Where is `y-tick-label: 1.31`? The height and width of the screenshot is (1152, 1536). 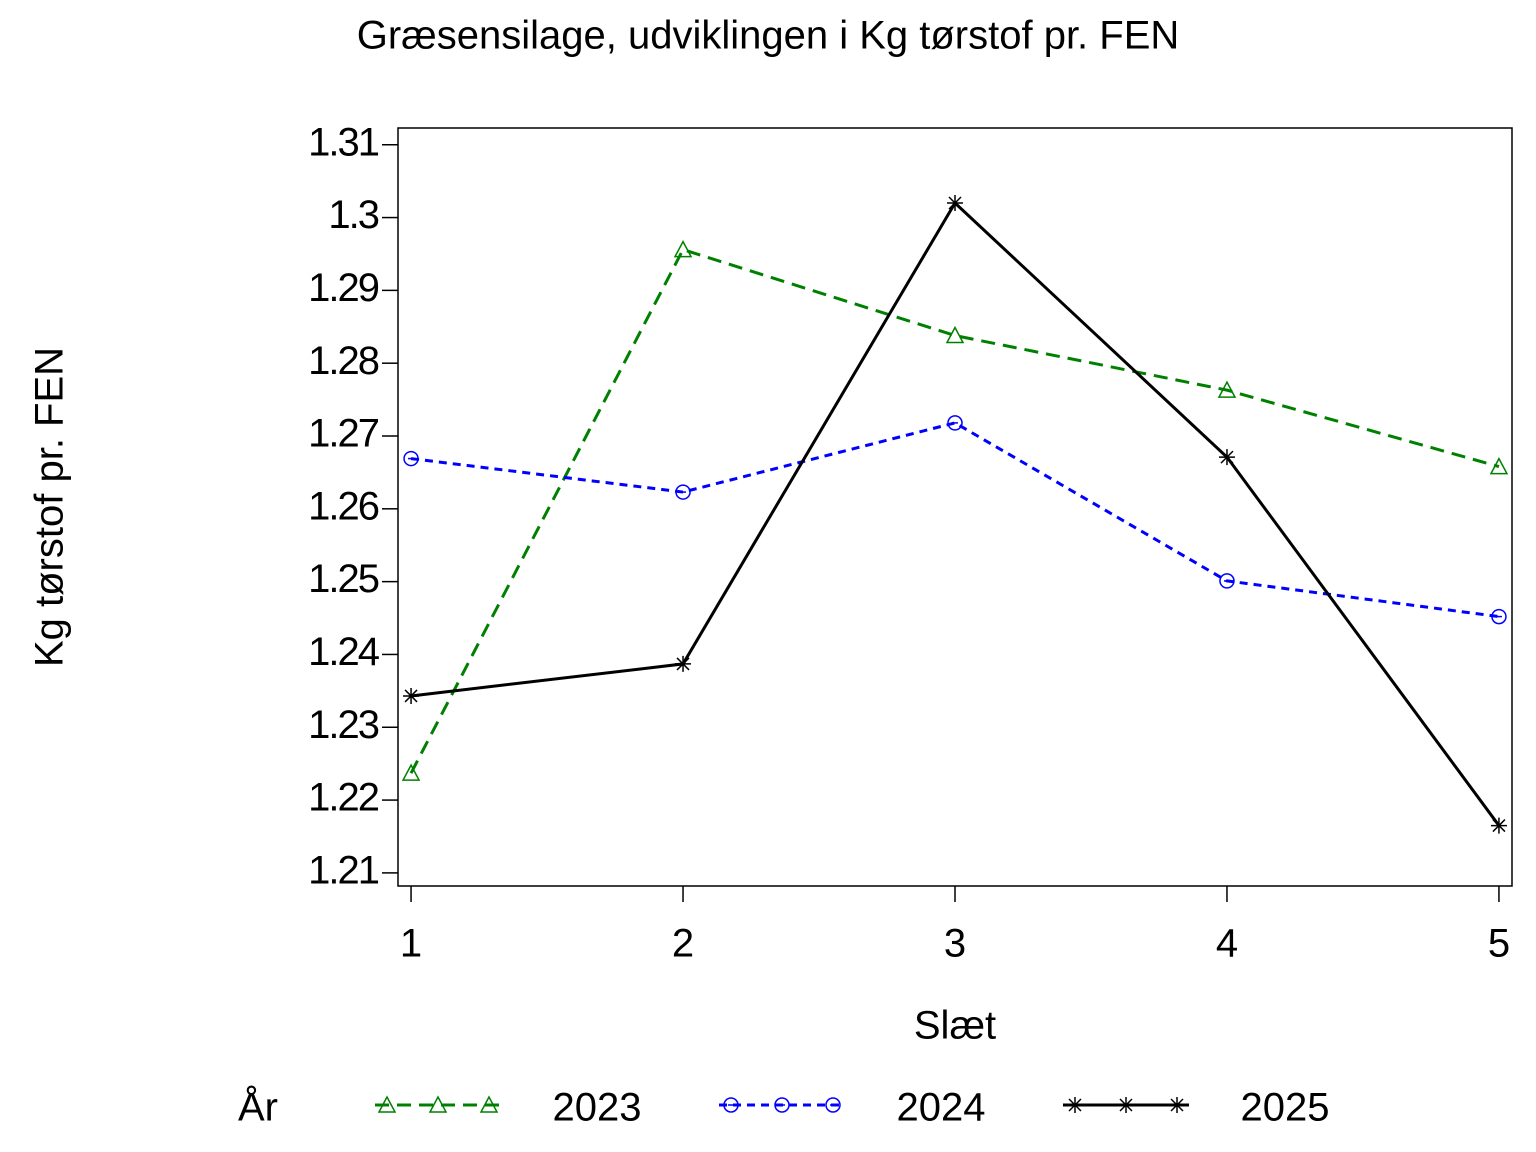
y-tick-label: 1.31 is located at coordinates (343, 142).